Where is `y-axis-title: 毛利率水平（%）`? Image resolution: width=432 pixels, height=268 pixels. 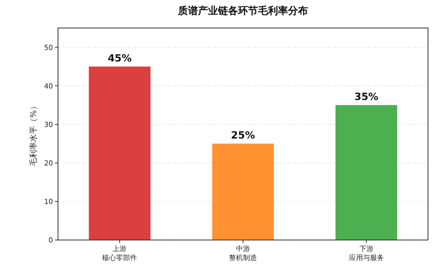 y-axis-title: 毛利率水平（%） is located at coordinates (33, 134).